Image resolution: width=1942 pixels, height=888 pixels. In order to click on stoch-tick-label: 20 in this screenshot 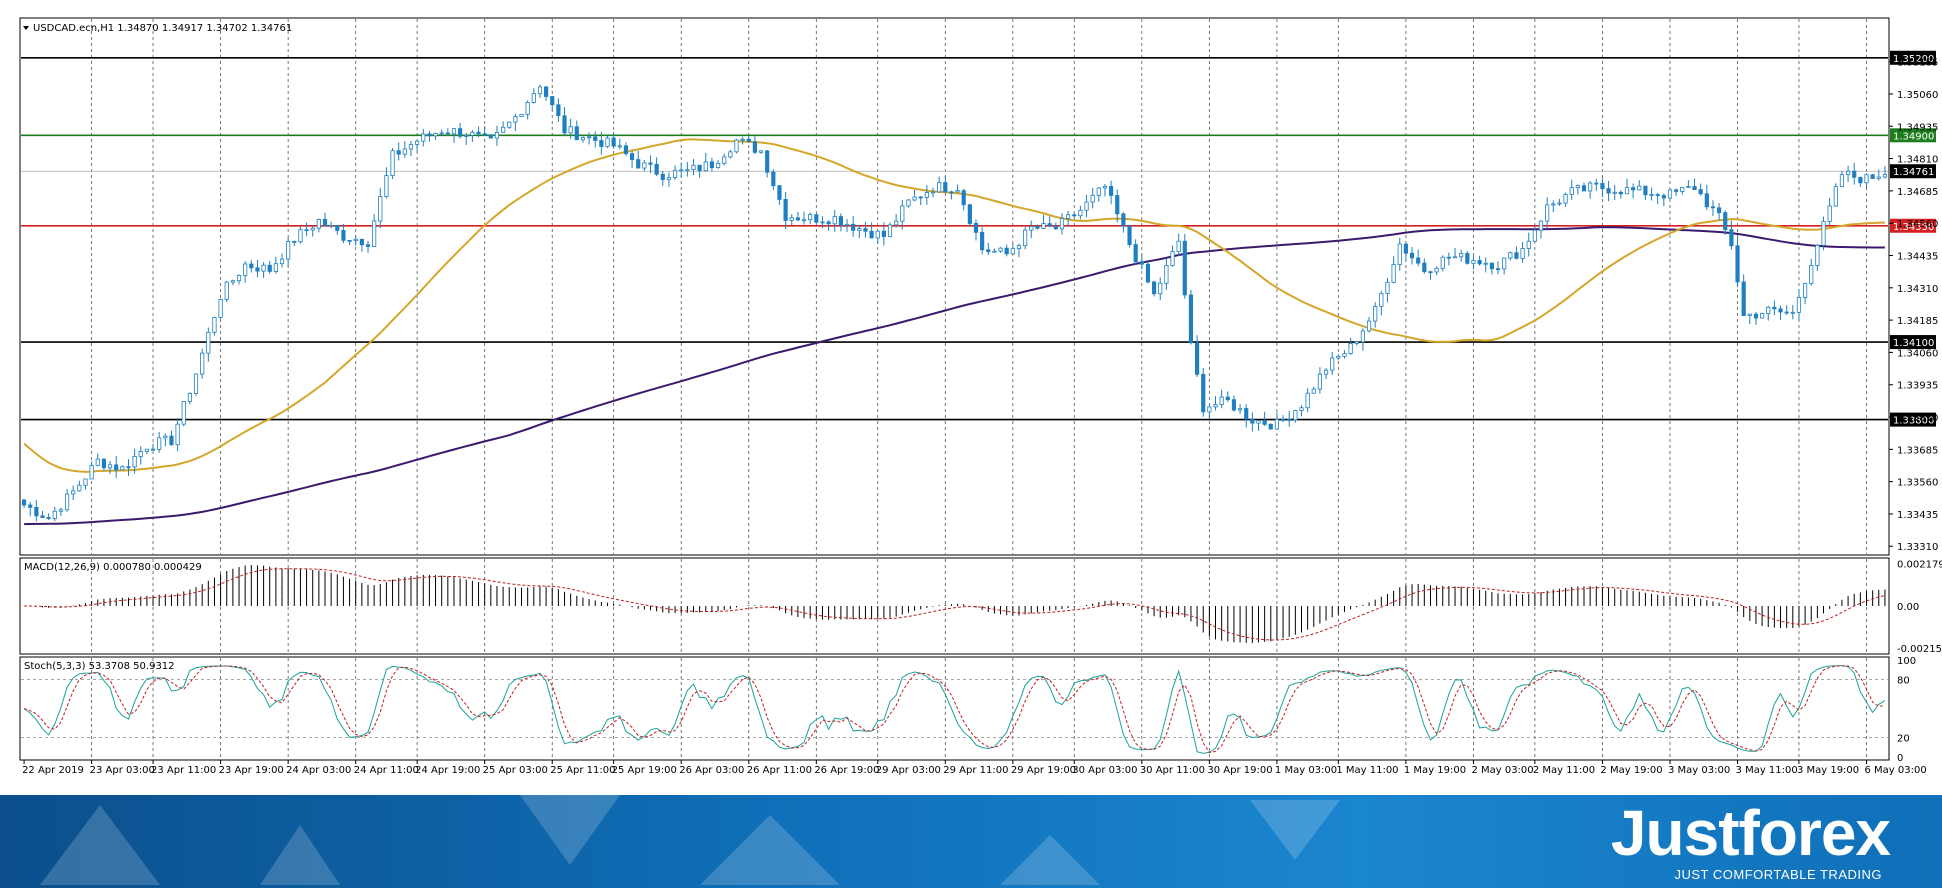, I will do `click(1903, 739)`.